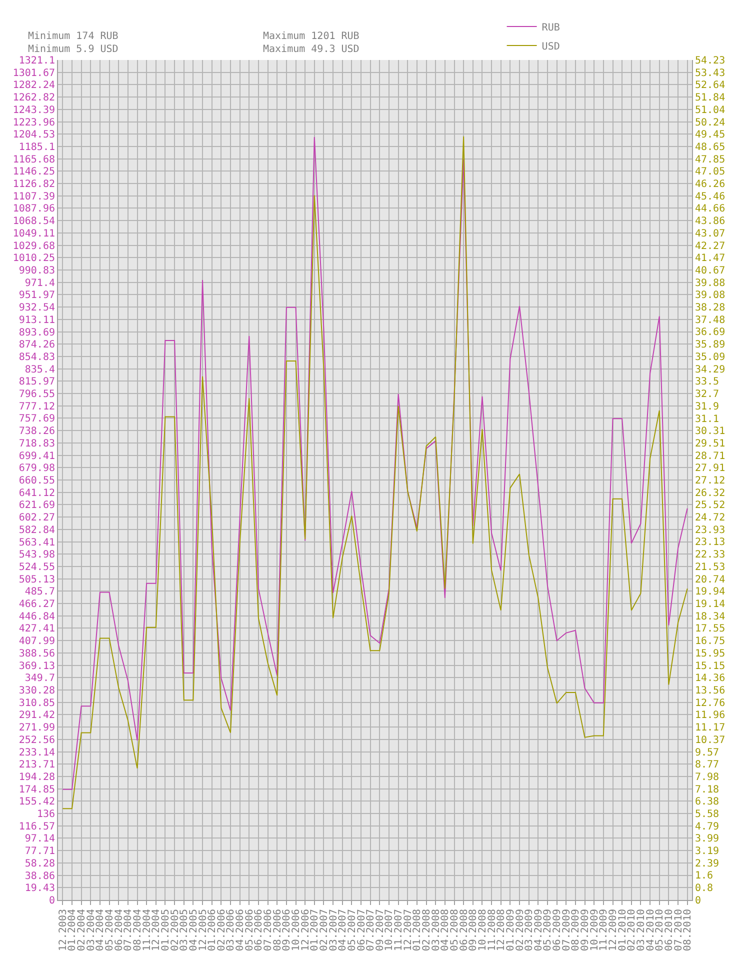  I want to click on y2-tick-label: 39.08, so click(710, 296).